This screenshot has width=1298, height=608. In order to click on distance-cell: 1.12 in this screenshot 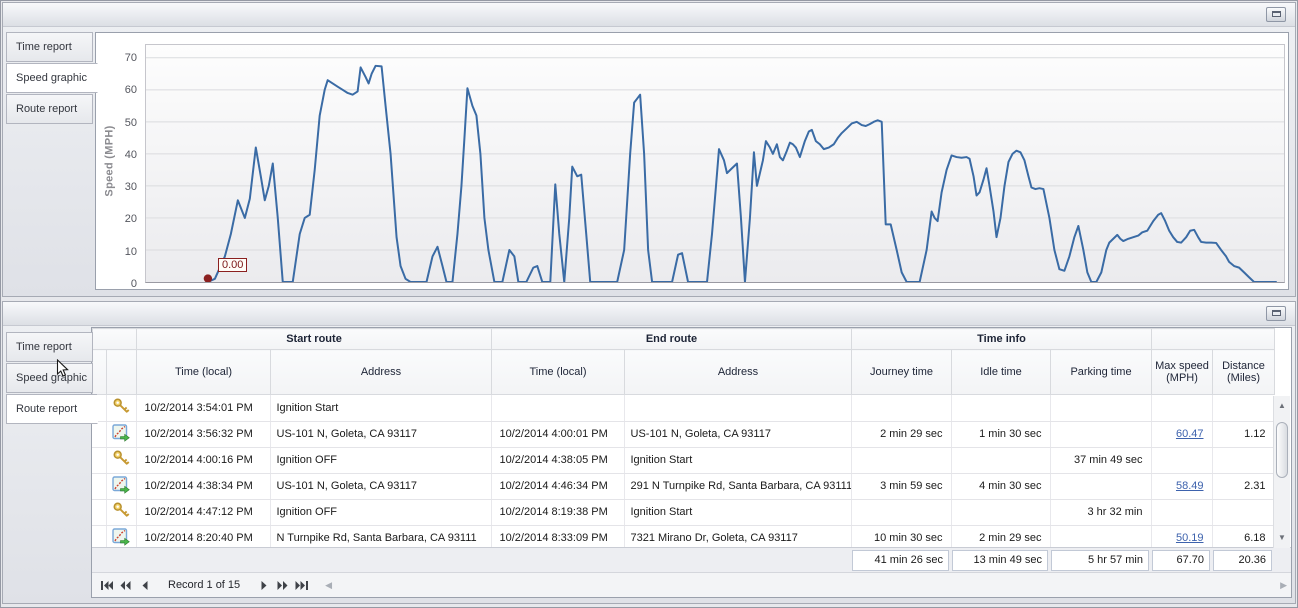, I will do `click(1243, 434)`.